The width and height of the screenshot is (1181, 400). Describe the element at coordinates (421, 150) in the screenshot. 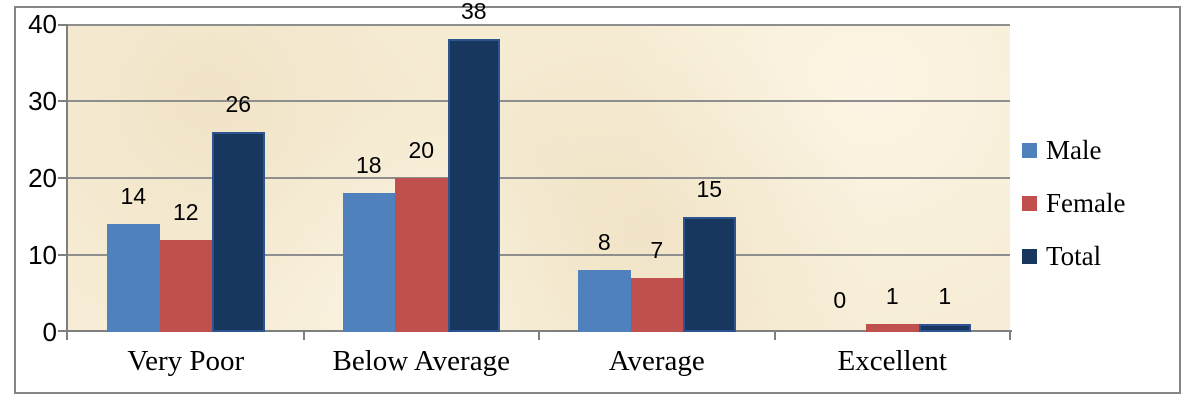

I see `data-label-female-below-average: 20` at that location.